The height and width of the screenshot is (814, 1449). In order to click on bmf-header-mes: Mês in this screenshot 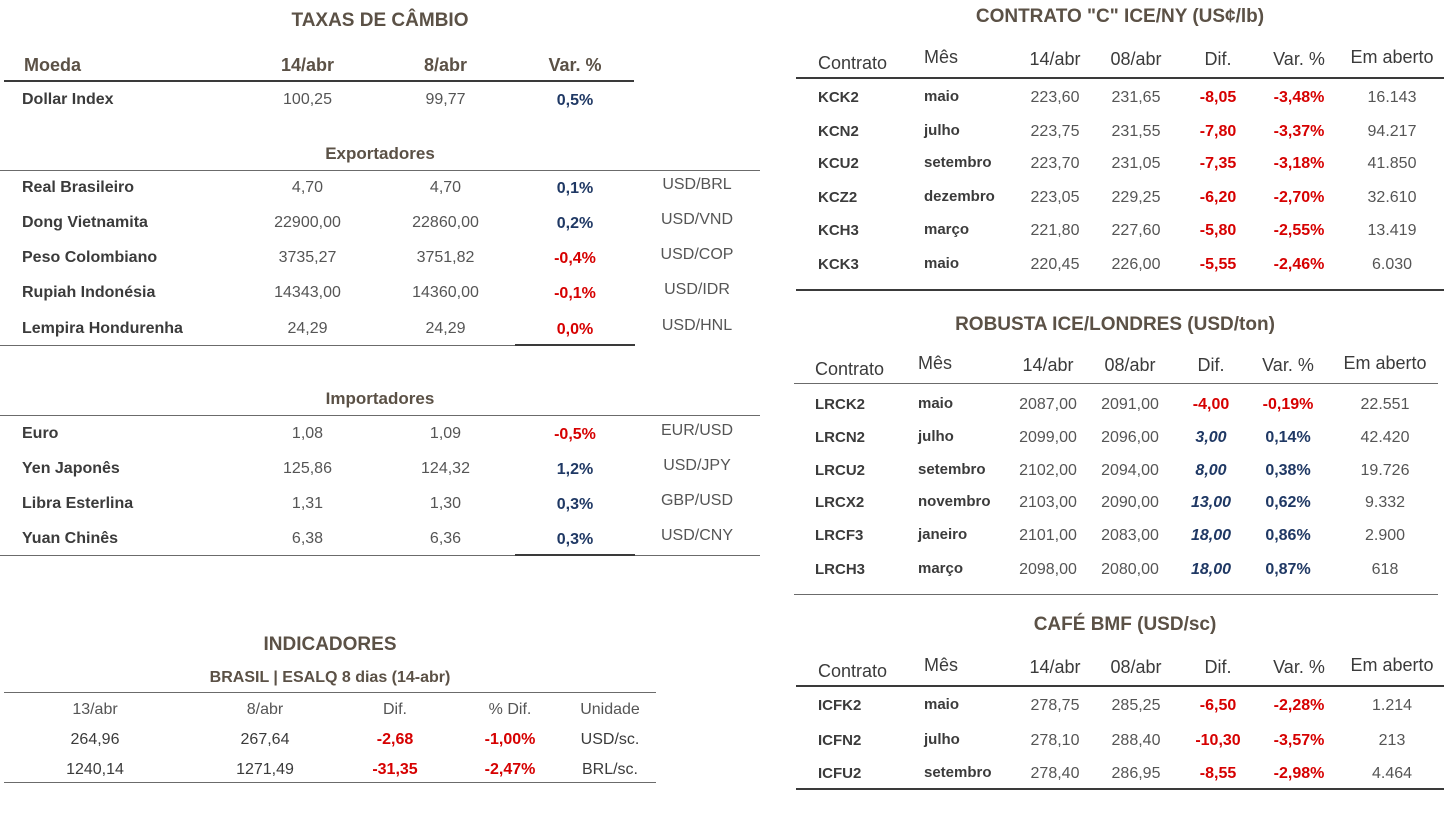, I will do `click(941, 665)`.